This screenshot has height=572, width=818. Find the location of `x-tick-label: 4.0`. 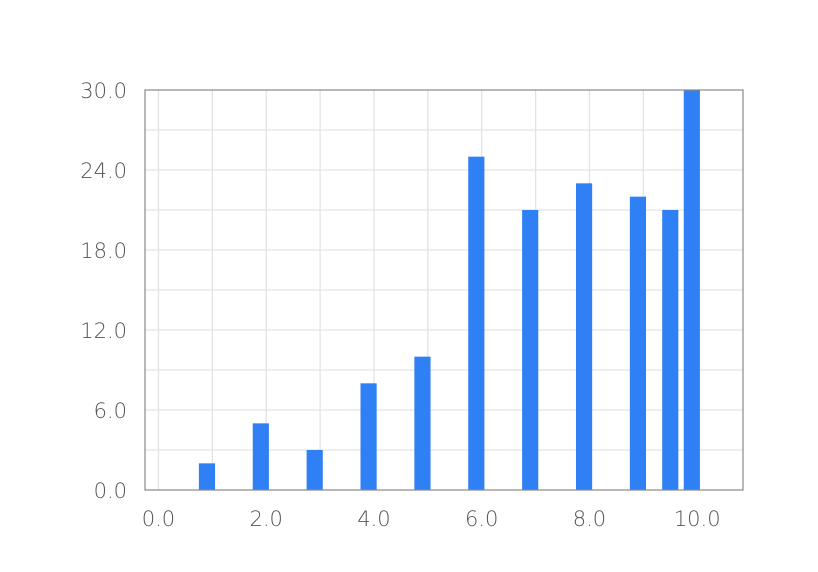

x-tick-label: 4.0 is located at coordinates (373, 519).